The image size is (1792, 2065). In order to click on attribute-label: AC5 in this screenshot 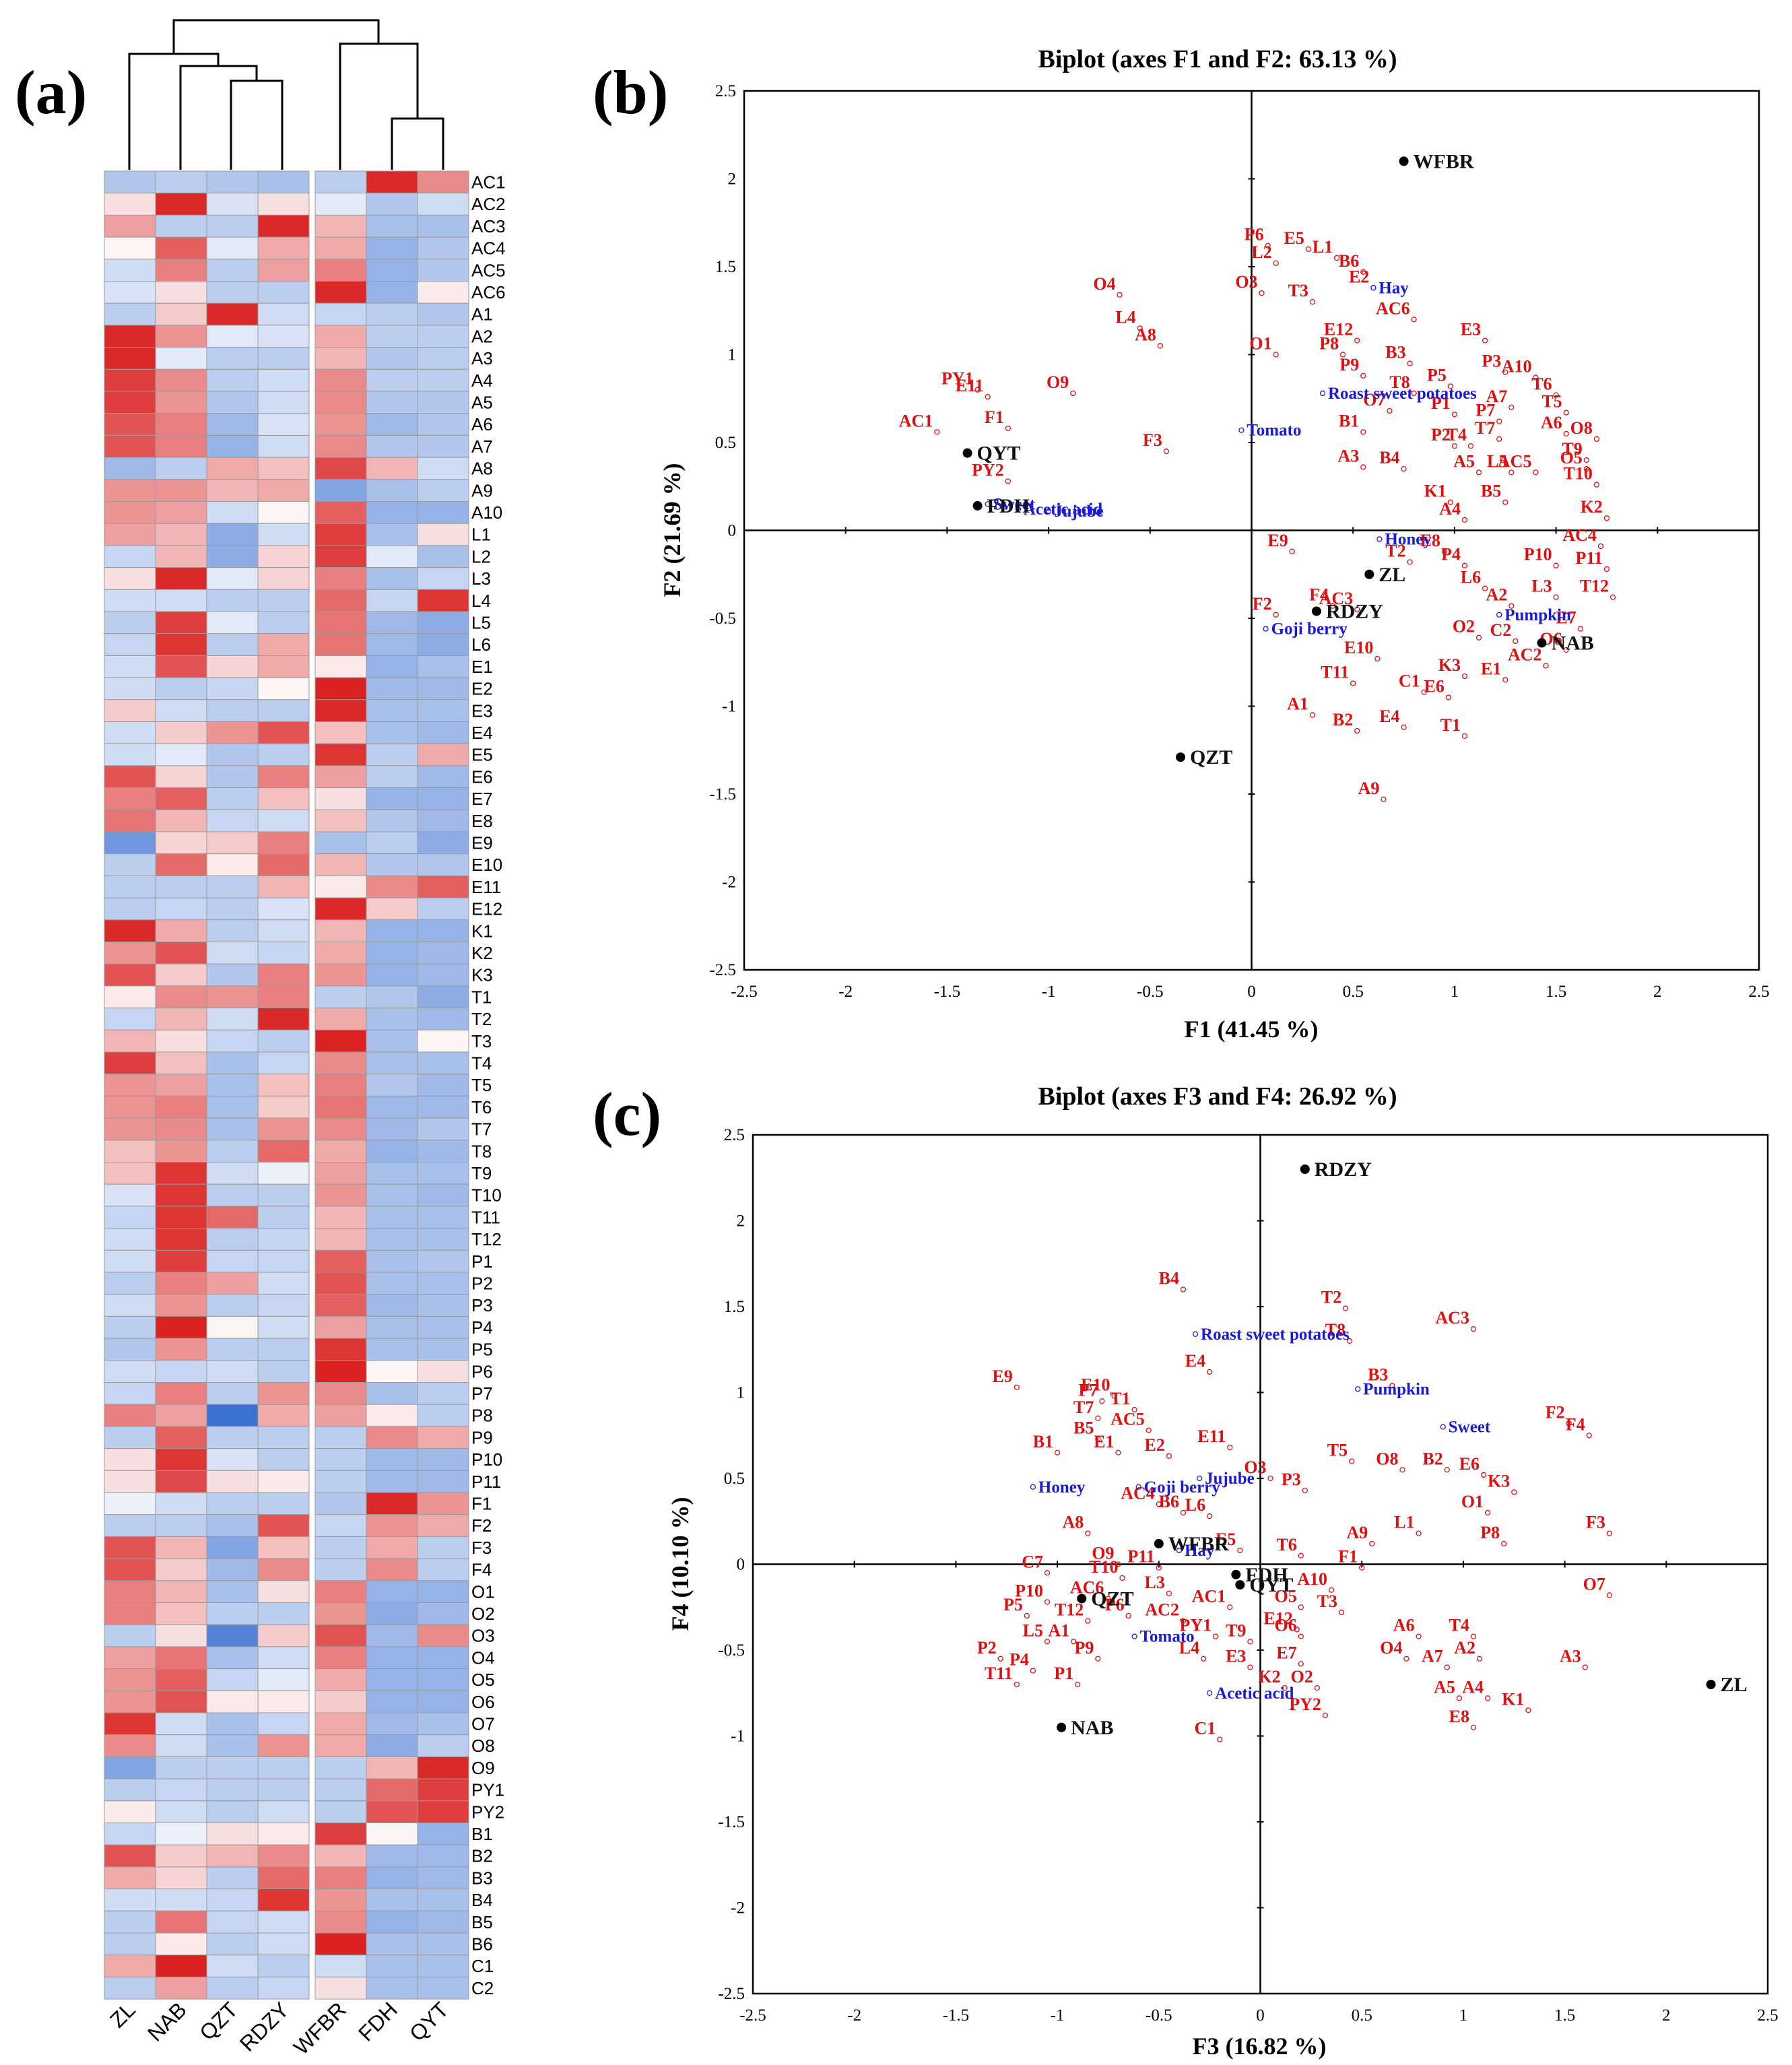, I will do `click(1127, 1419)`.